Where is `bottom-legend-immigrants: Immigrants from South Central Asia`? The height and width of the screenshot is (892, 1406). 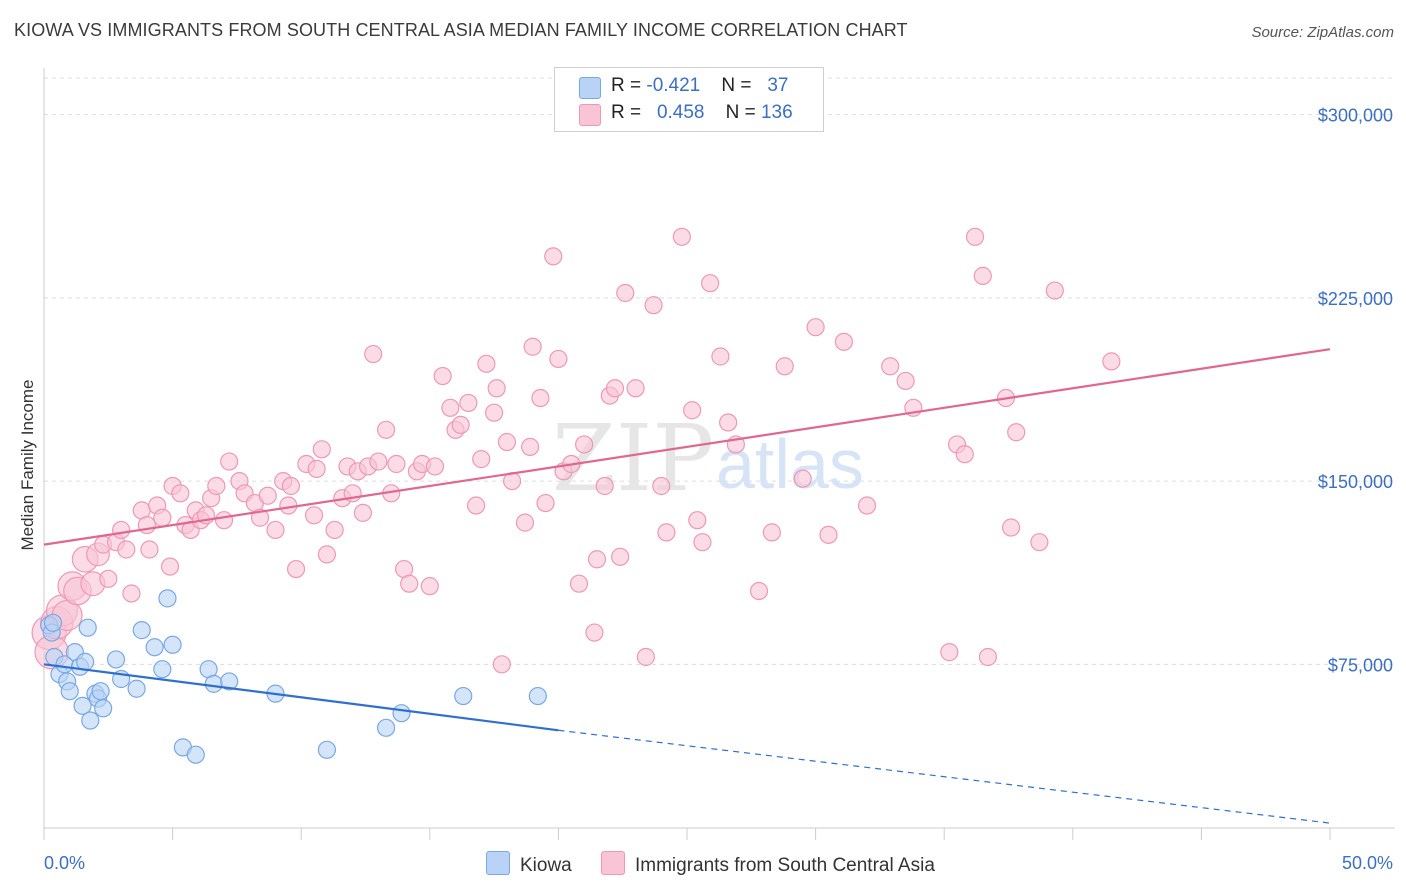
bottom-legend-immigrants: Immigrants from South Central Asia is located at coordinates (768, 864).